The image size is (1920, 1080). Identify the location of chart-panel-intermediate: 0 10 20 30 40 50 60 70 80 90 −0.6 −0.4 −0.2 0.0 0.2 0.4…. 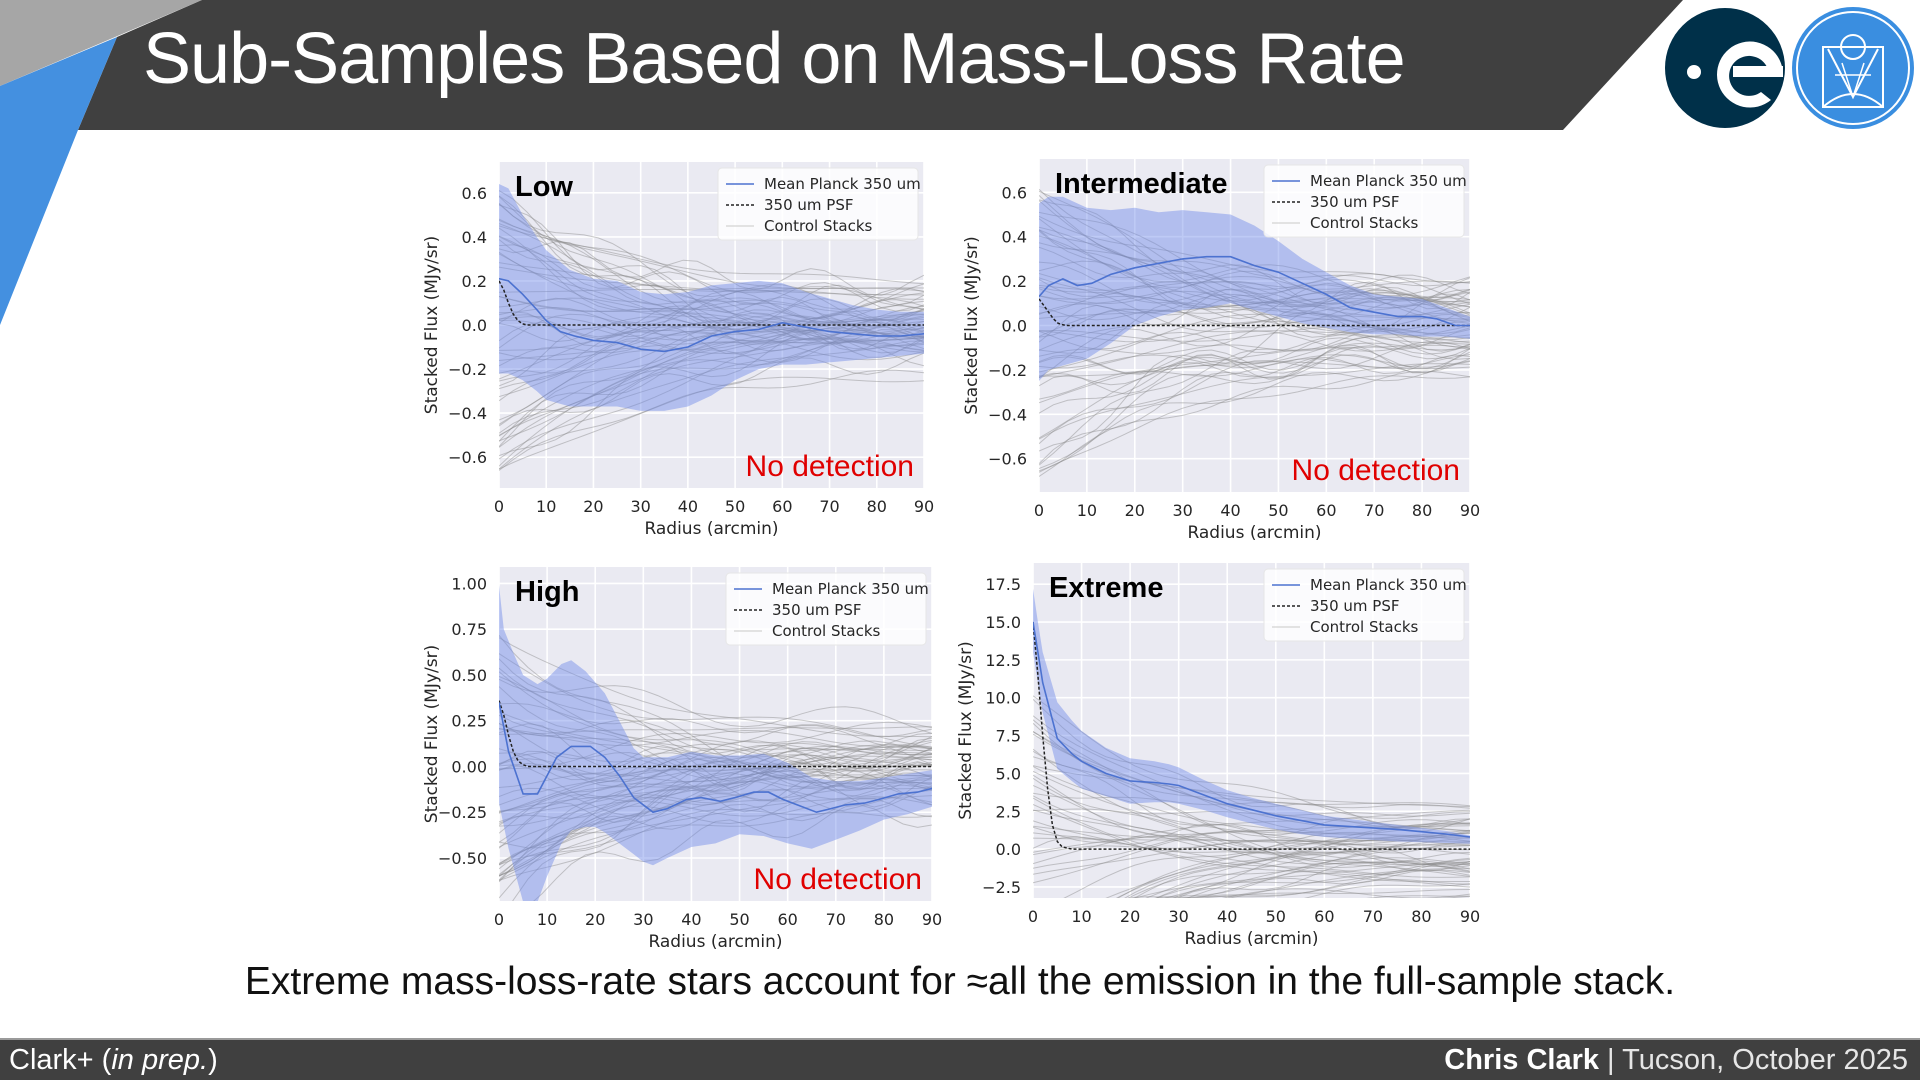
(1221, 351).